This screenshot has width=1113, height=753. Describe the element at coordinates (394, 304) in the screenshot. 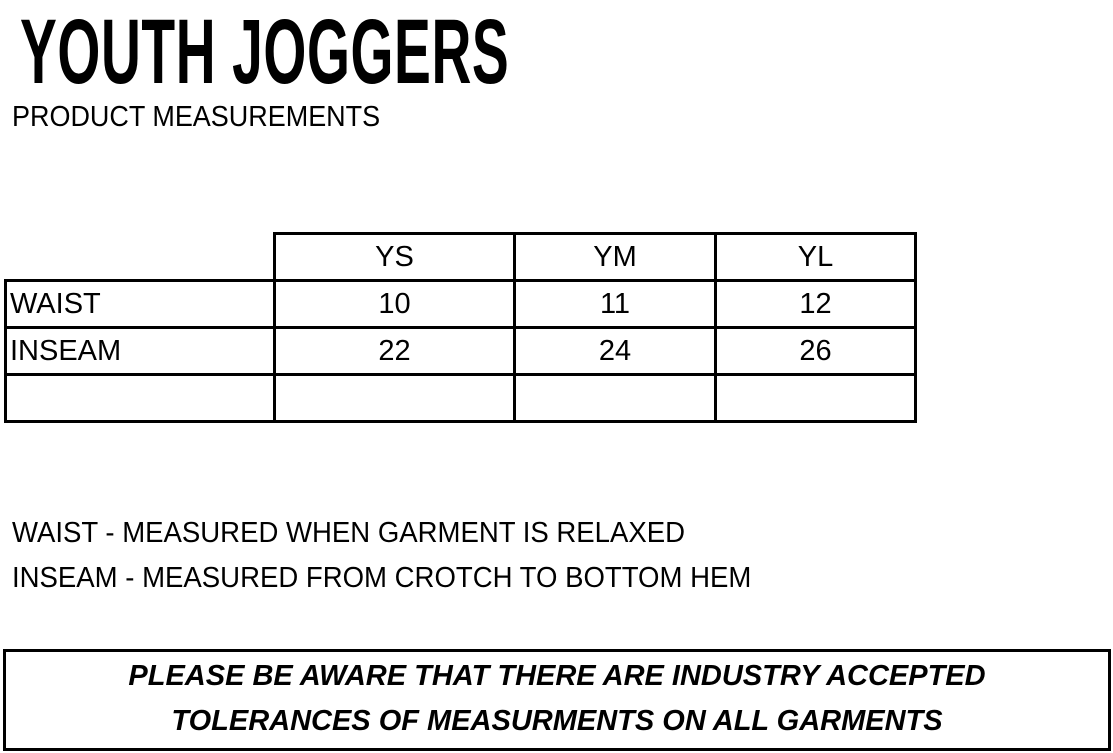

I see `table-cell: 10` at that location.